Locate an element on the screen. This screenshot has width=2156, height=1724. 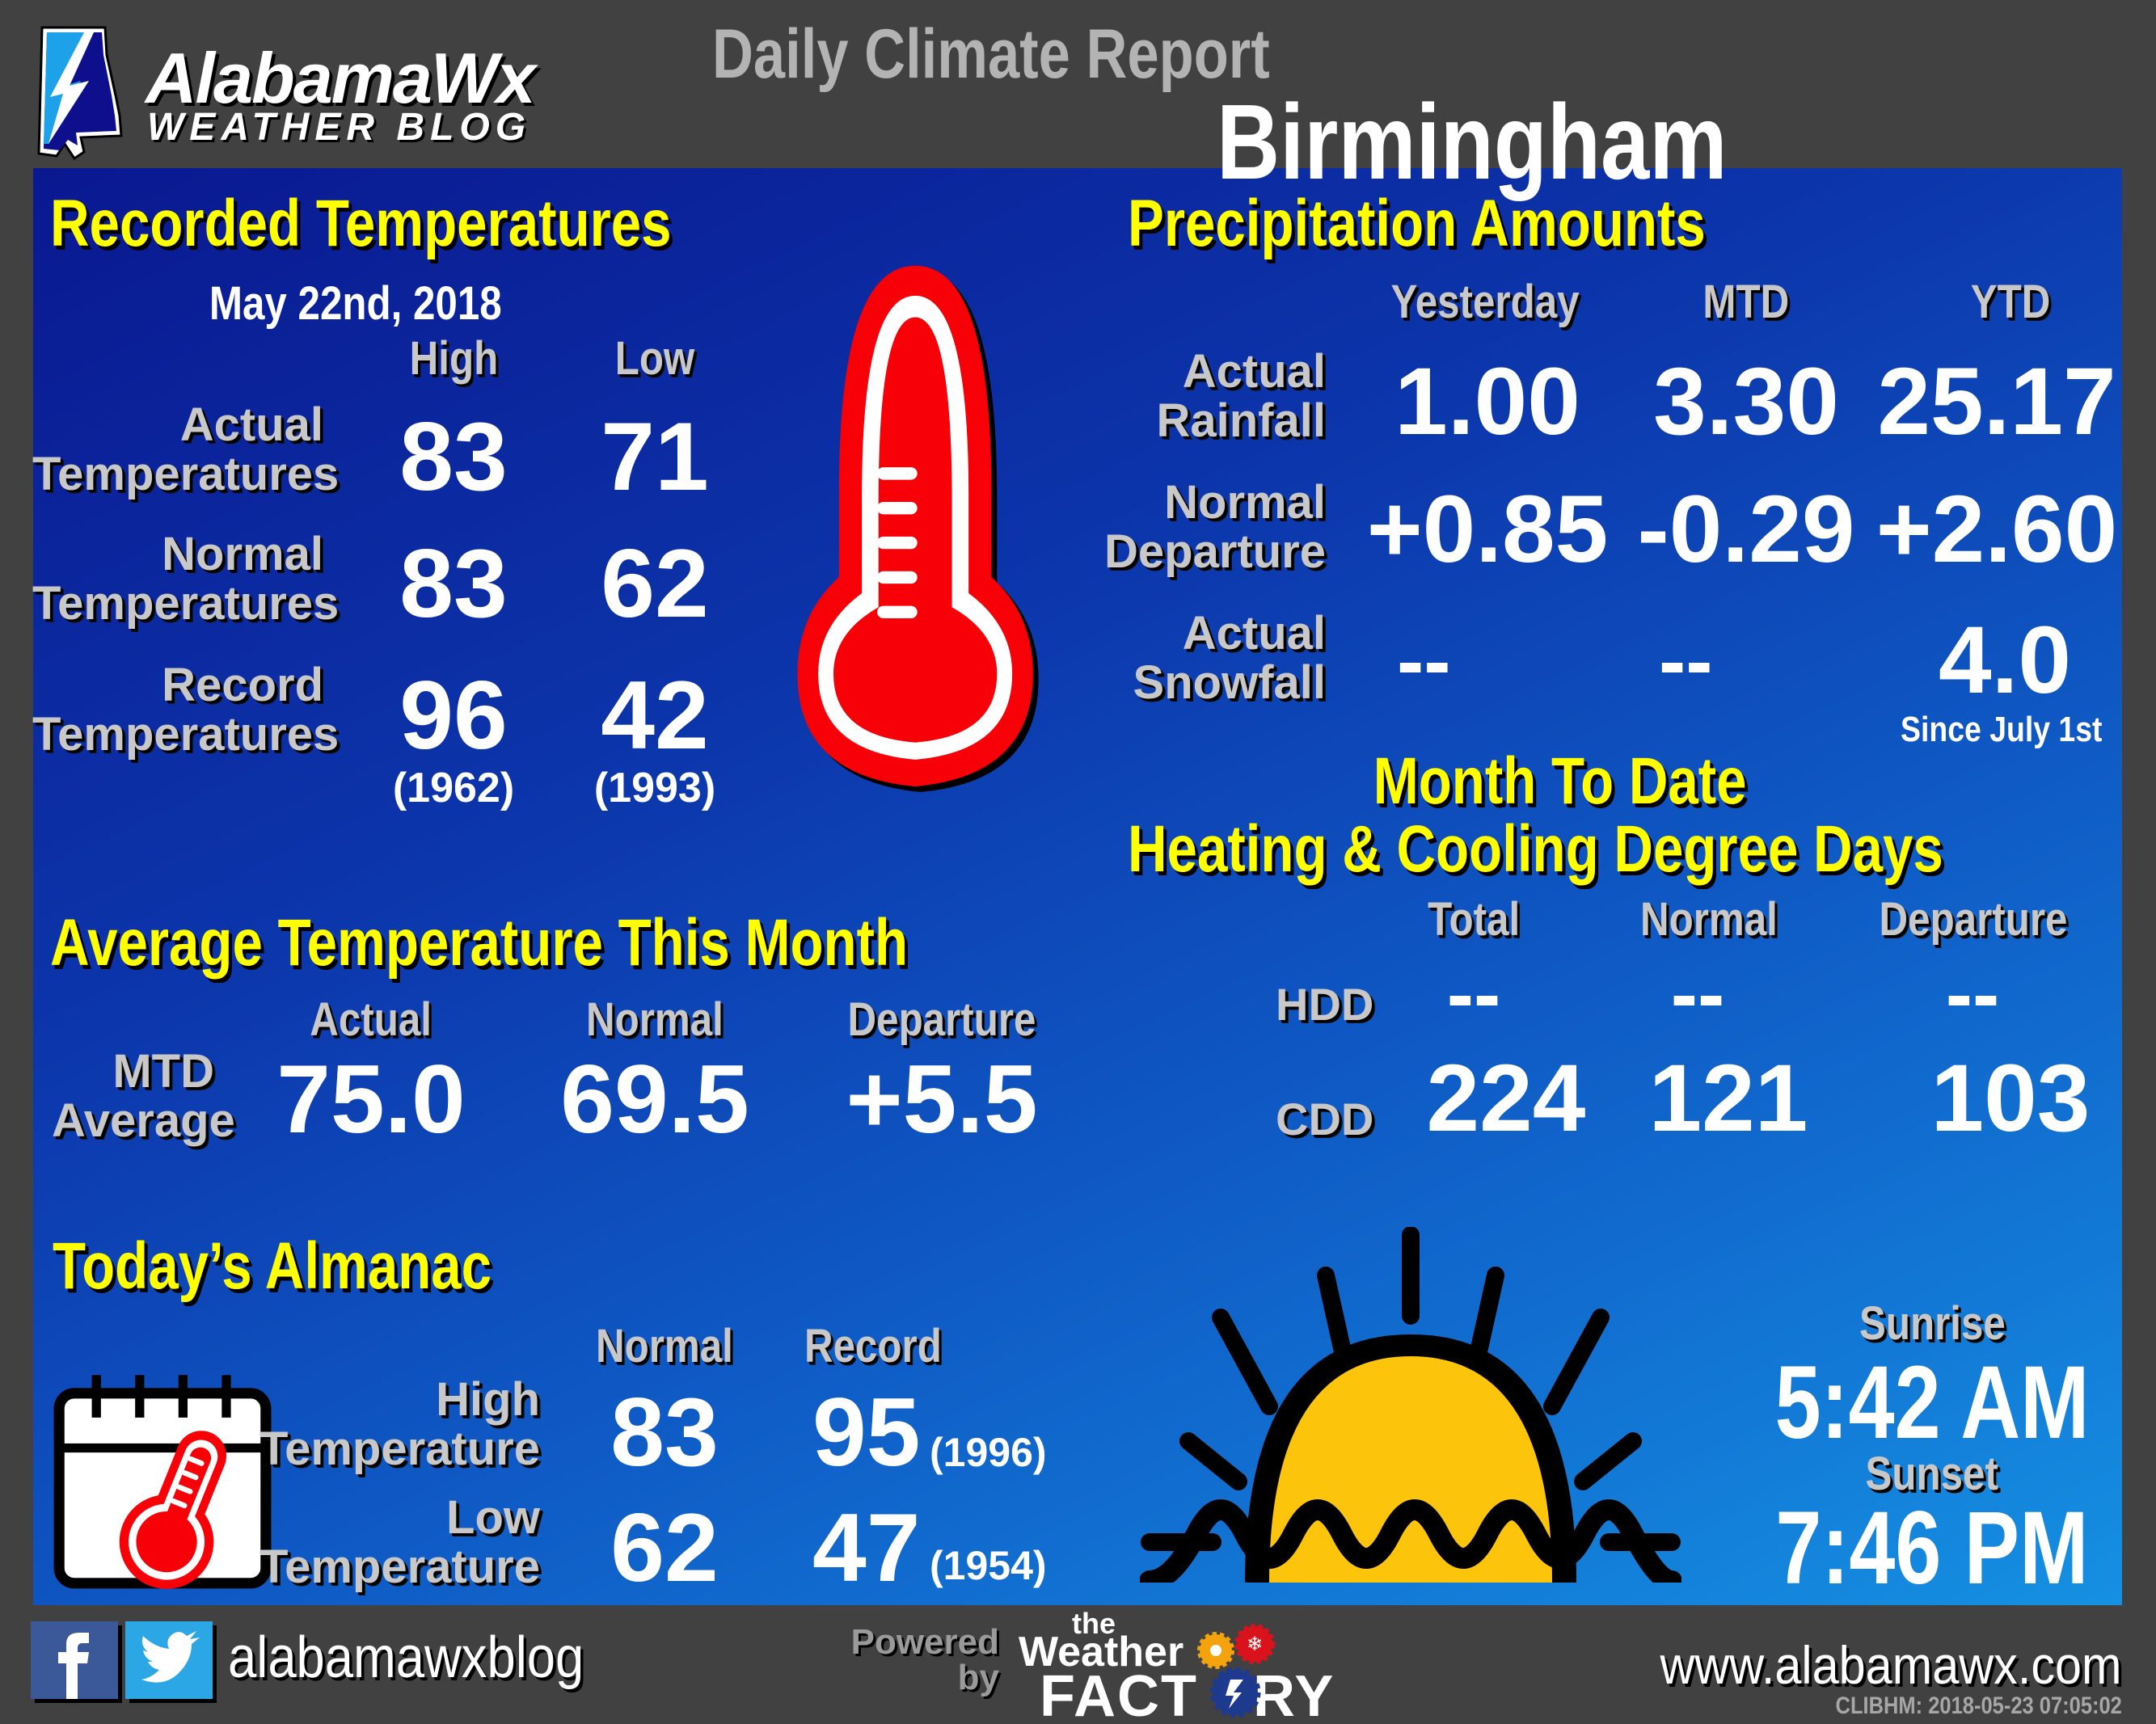
hdd-departure-value: -- is located at coordinates (1973, 994).